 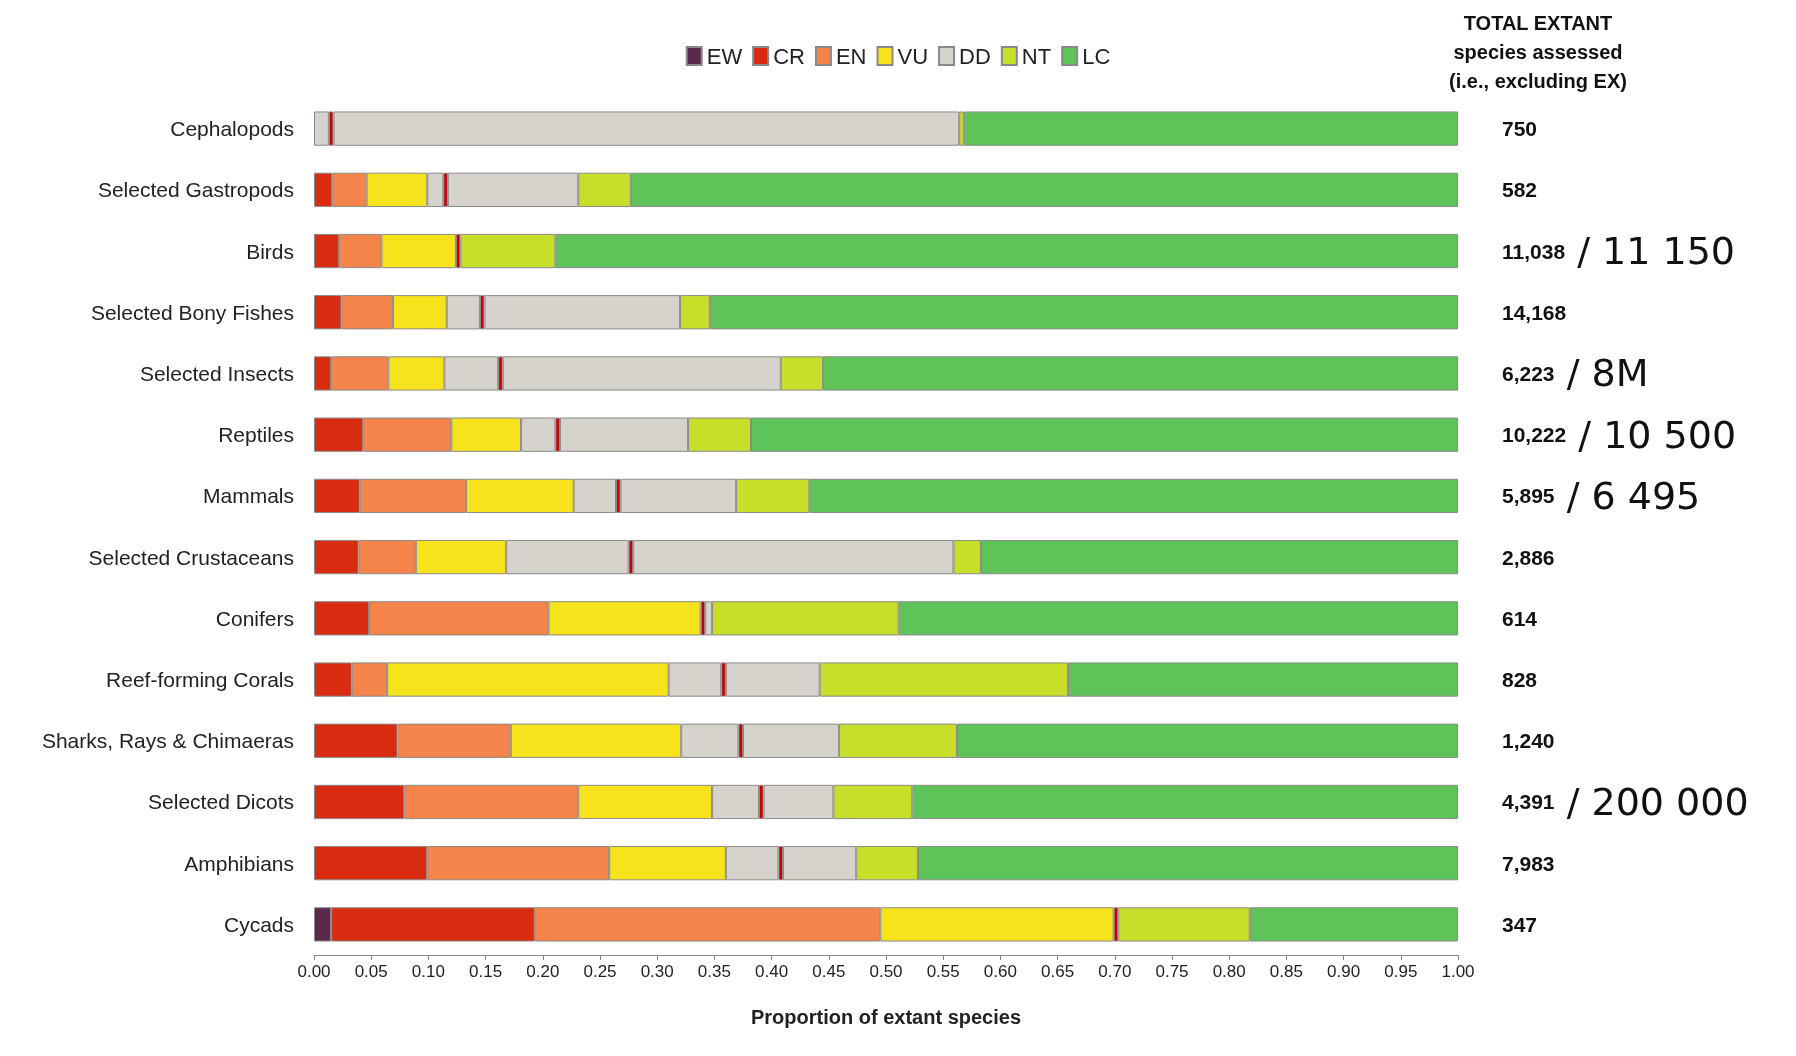 I want to click on y-tick-label: Cephalopods, so click(x=232, y=129).